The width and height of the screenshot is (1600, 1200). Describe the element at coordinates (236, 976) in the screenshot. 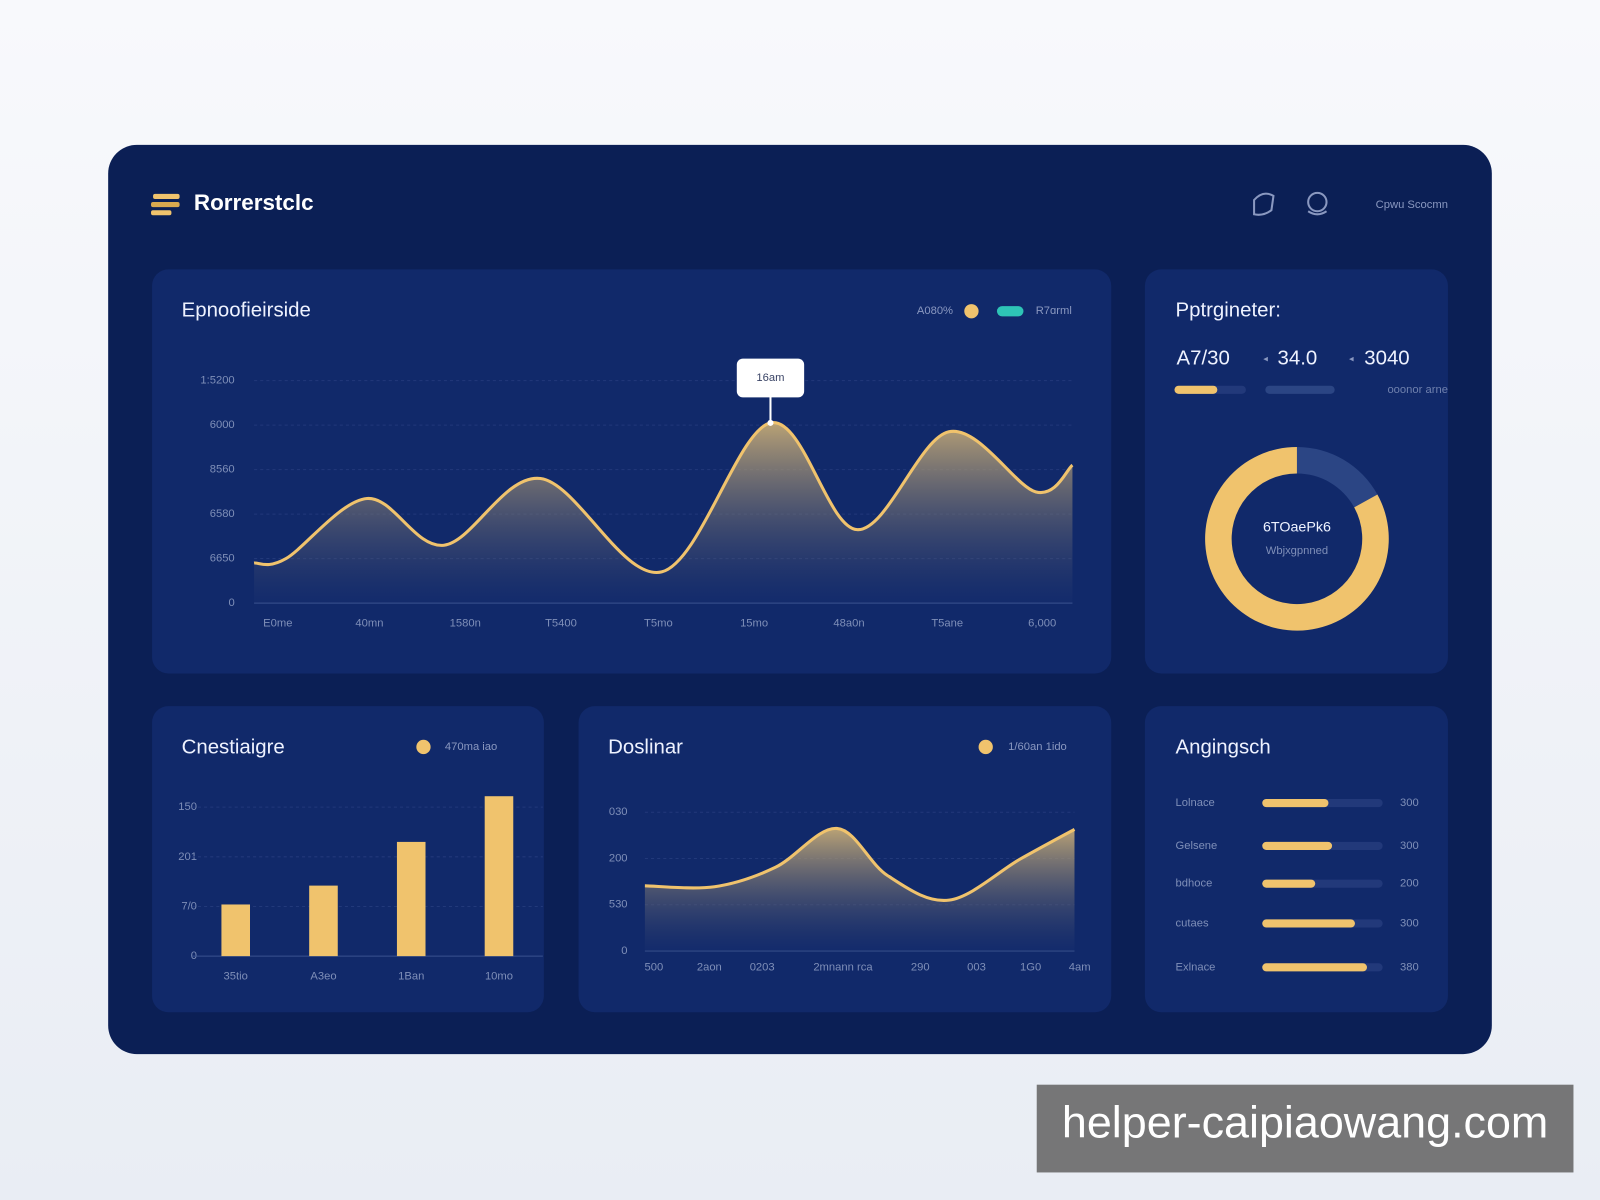

I see `x-tick-label: 35tio` at that location.